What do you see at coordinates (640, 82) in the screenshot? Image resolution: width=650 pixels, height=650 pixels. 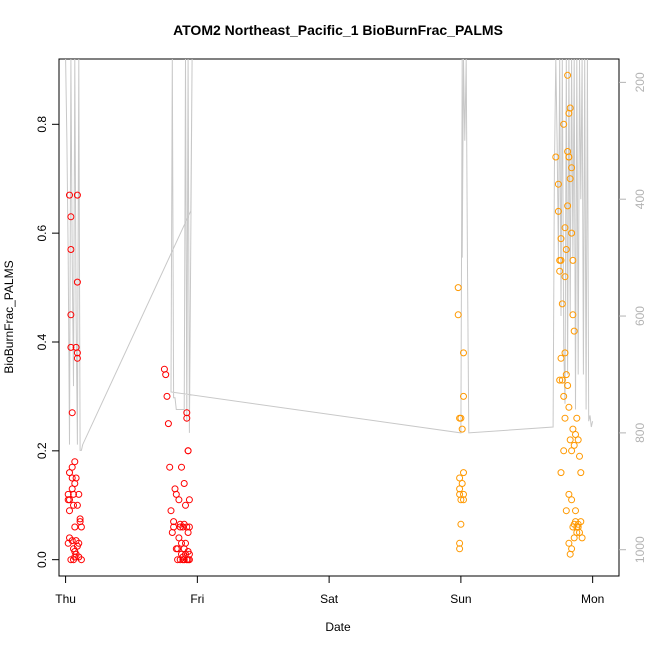 I see `y2-tick-label: 200` at bounding box center [640, 82].